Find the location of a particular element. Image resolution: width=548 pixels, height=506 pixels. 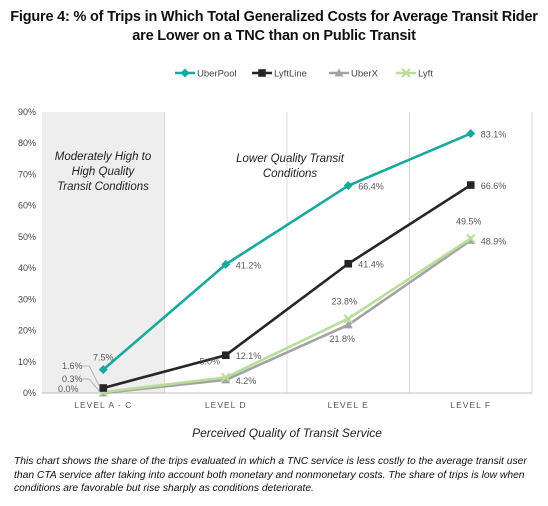

data-label: 7.5% is located at coordinates (103, 358).